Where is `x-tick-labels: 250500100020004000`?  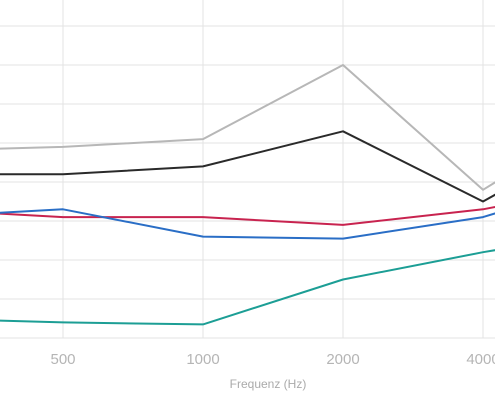
x-tick-labels: 250500100020004000 is located at coordinates (272, 359).